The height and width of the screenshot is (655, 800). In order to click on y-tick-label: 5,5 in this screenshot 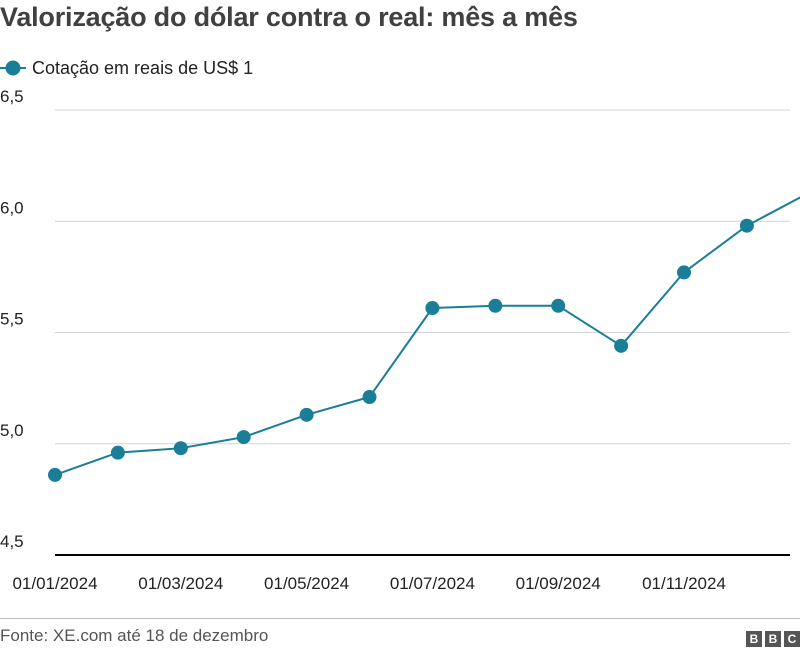, I will do `click(12, 319)`.